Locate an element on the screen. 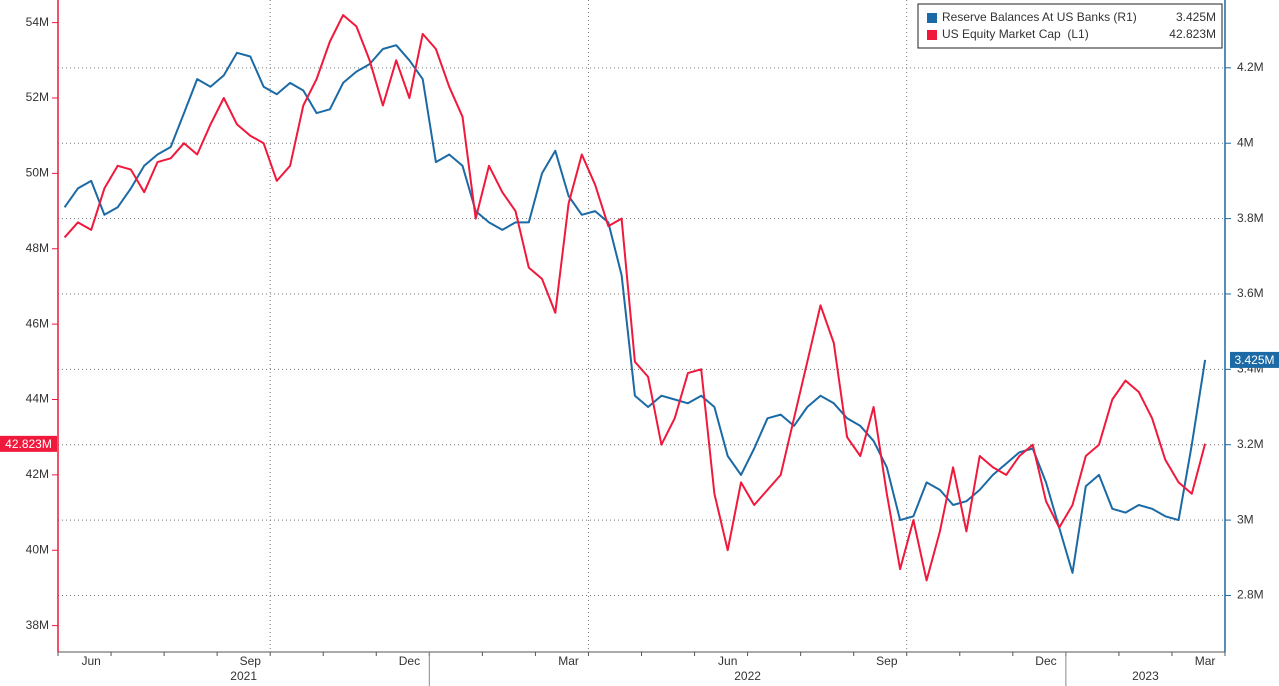 This screenshot has height=686, width=1279. y-tick-label: 46M is located at coordinates (37, 323).